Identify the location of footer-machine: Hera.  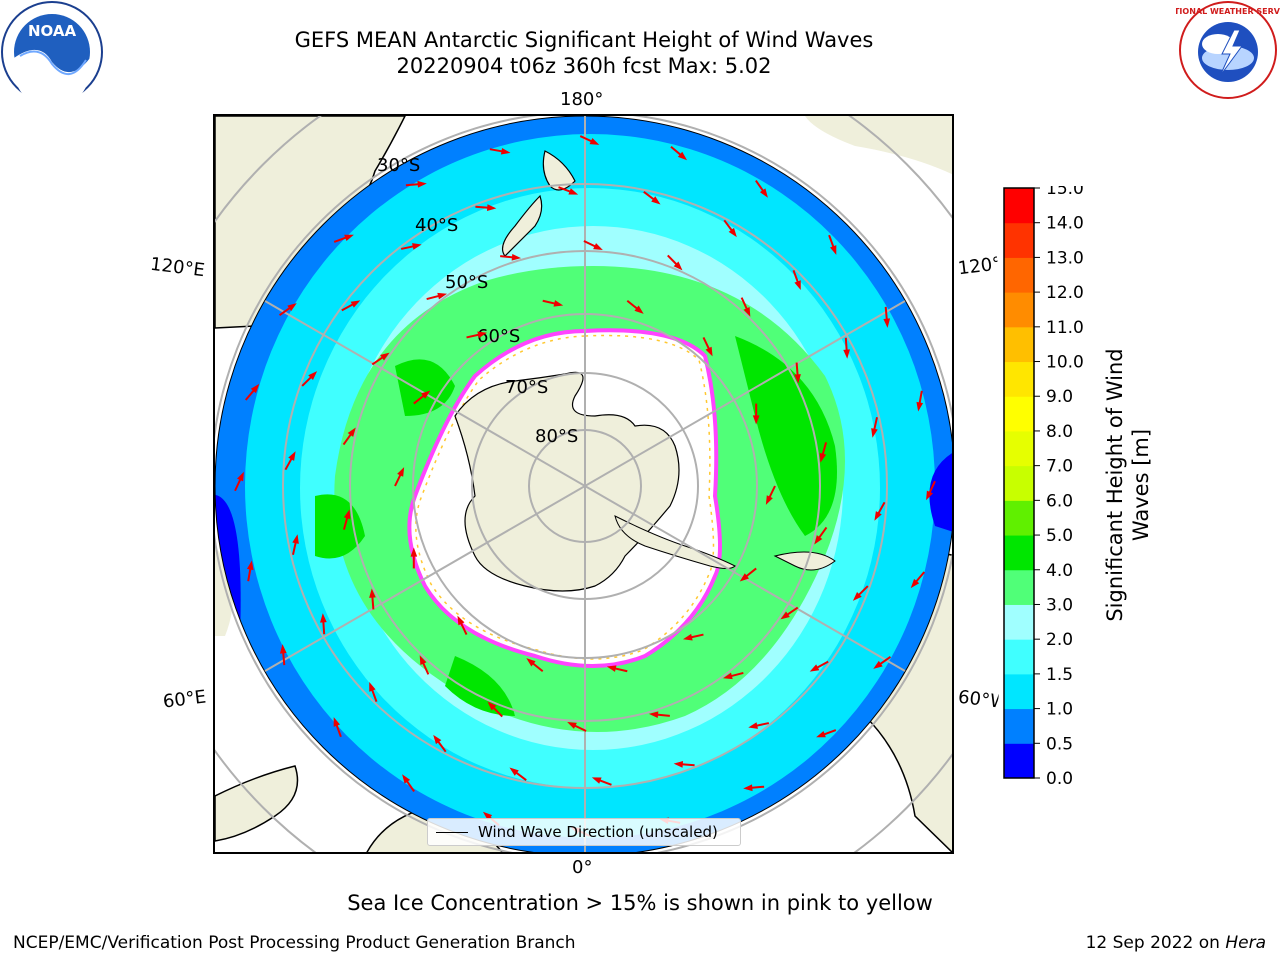
(1245, 943).